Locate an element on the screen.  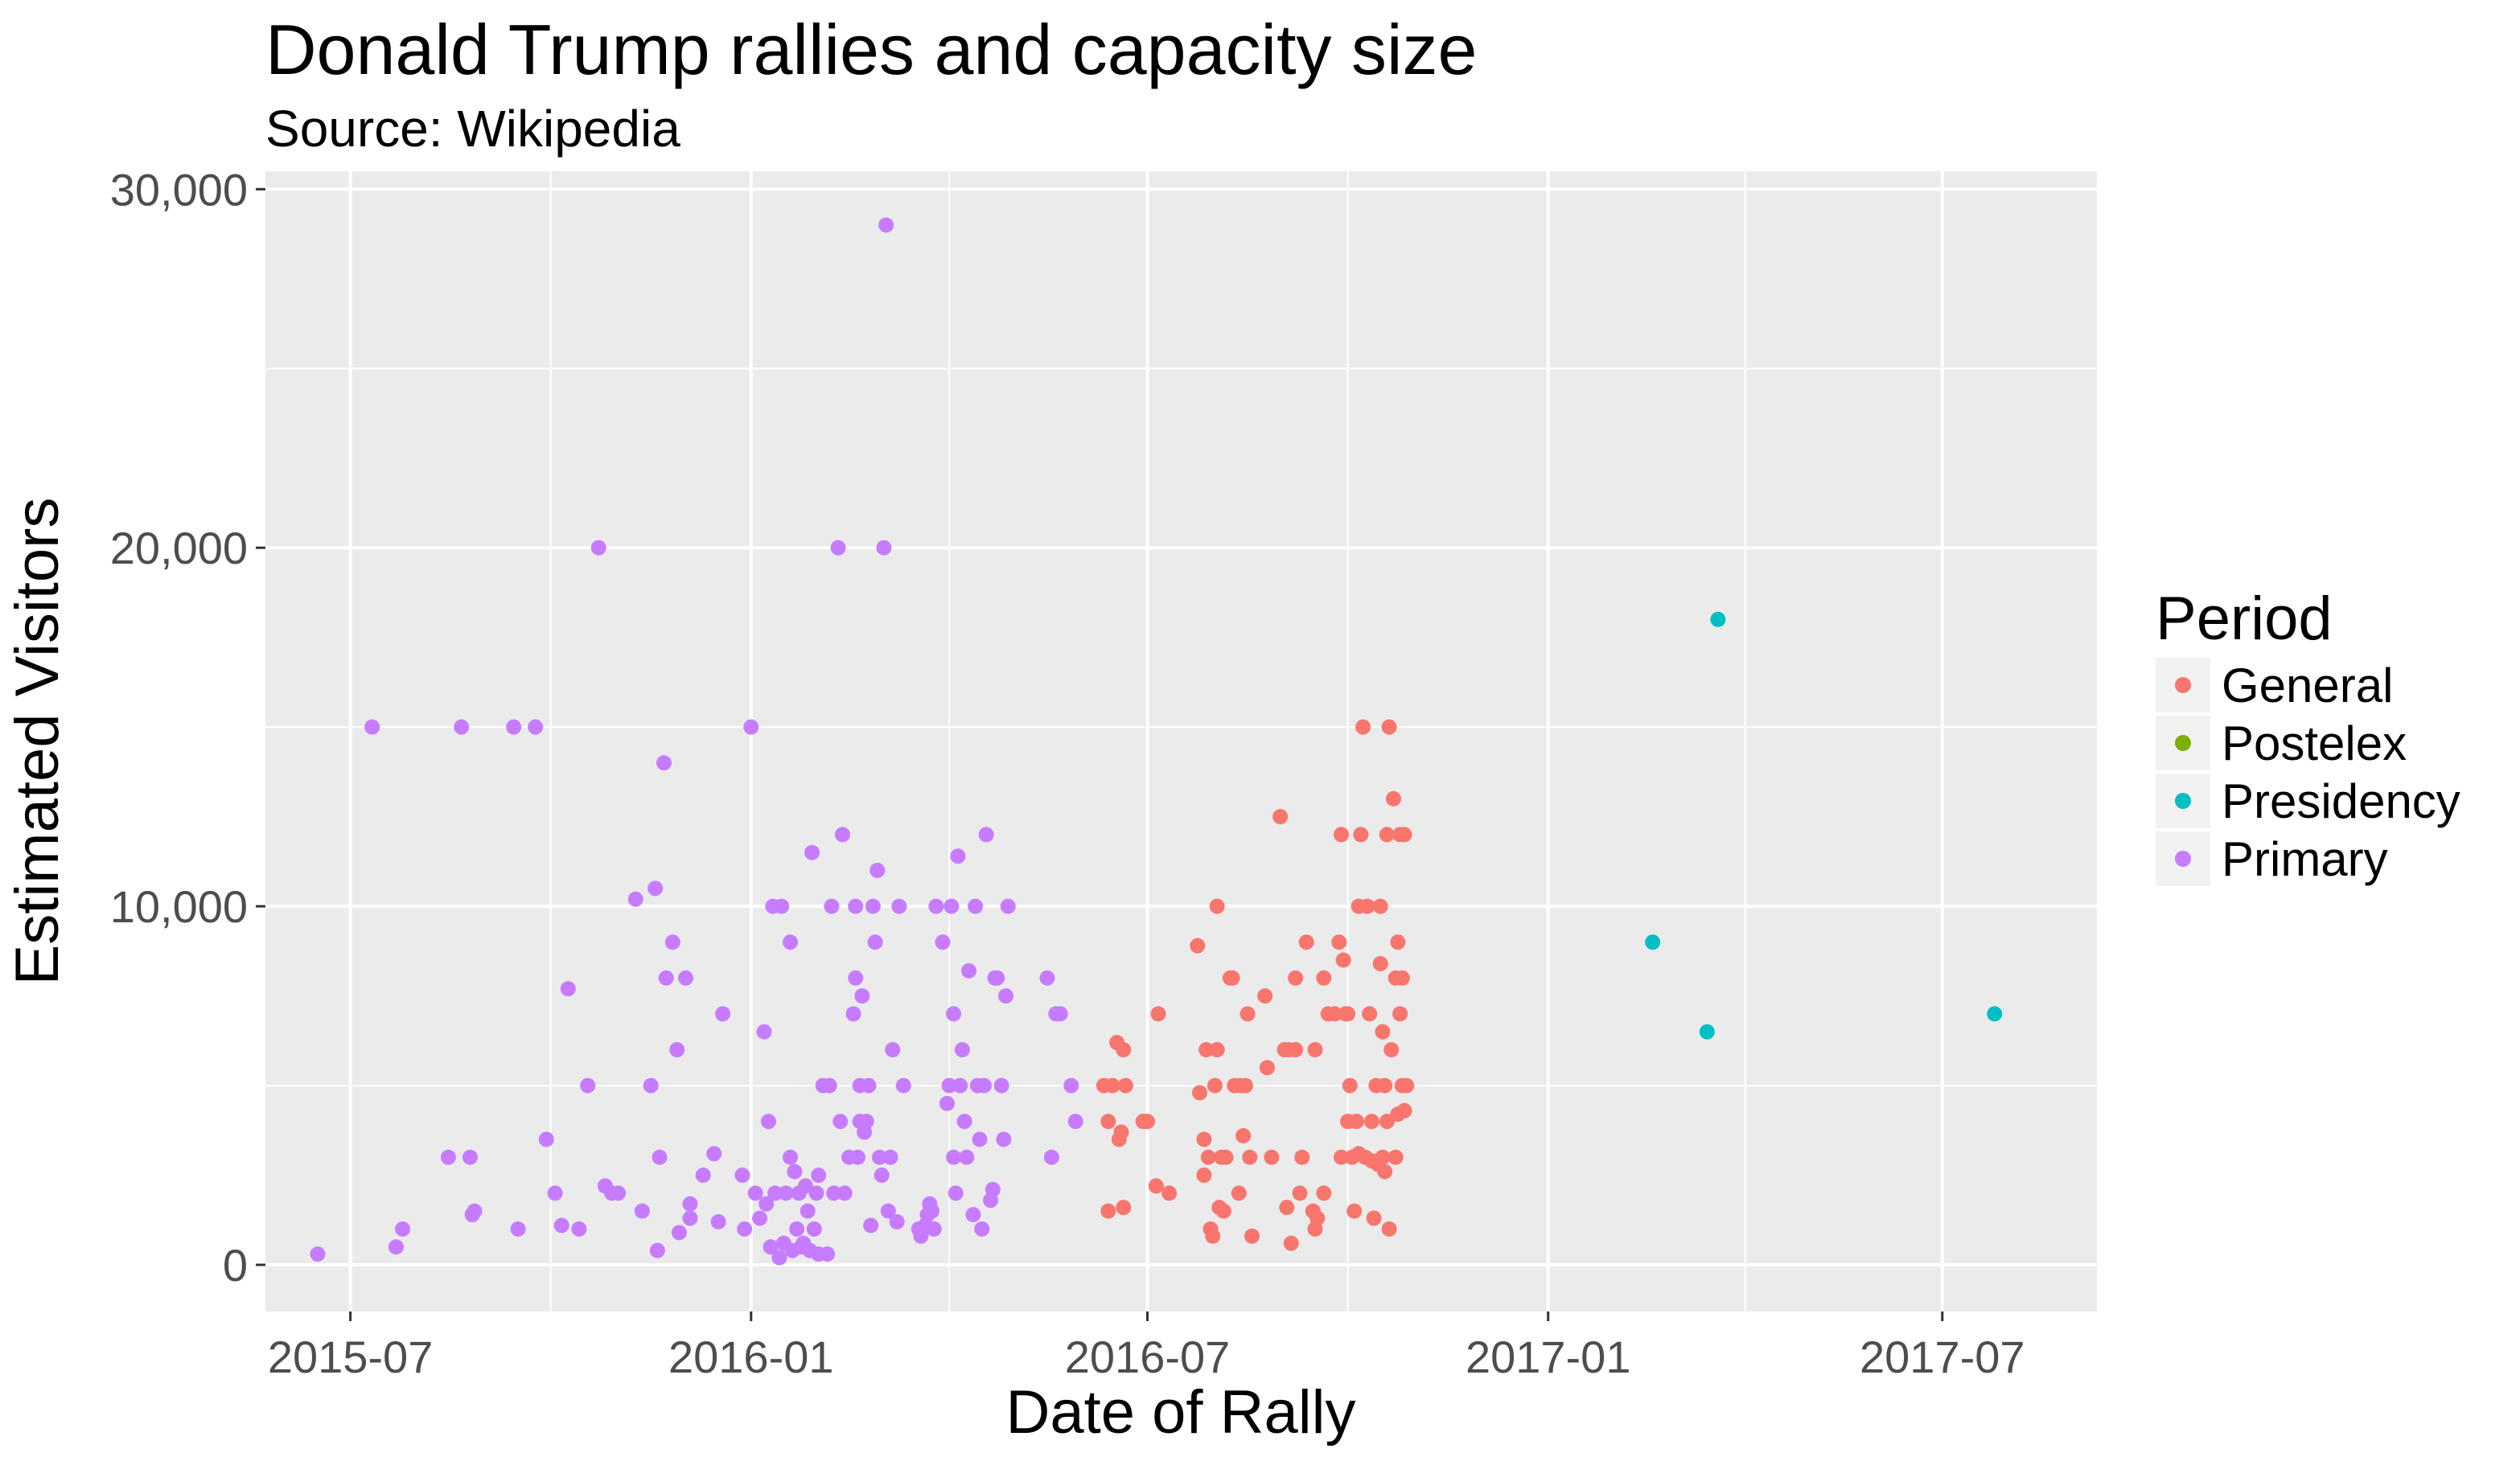
legend-key-postelex is located at coordinates (2183, 743).